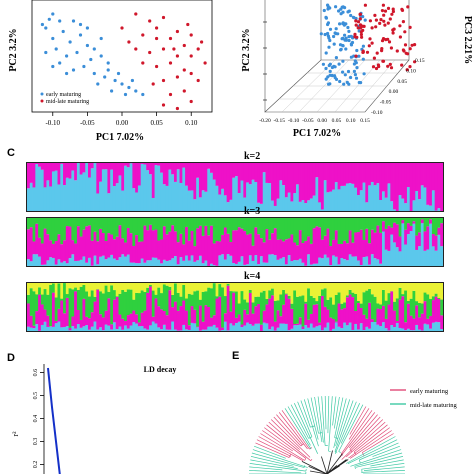 The height and width of the screenshot is (474, 474). I want to click on late-point, so click(150, 21).